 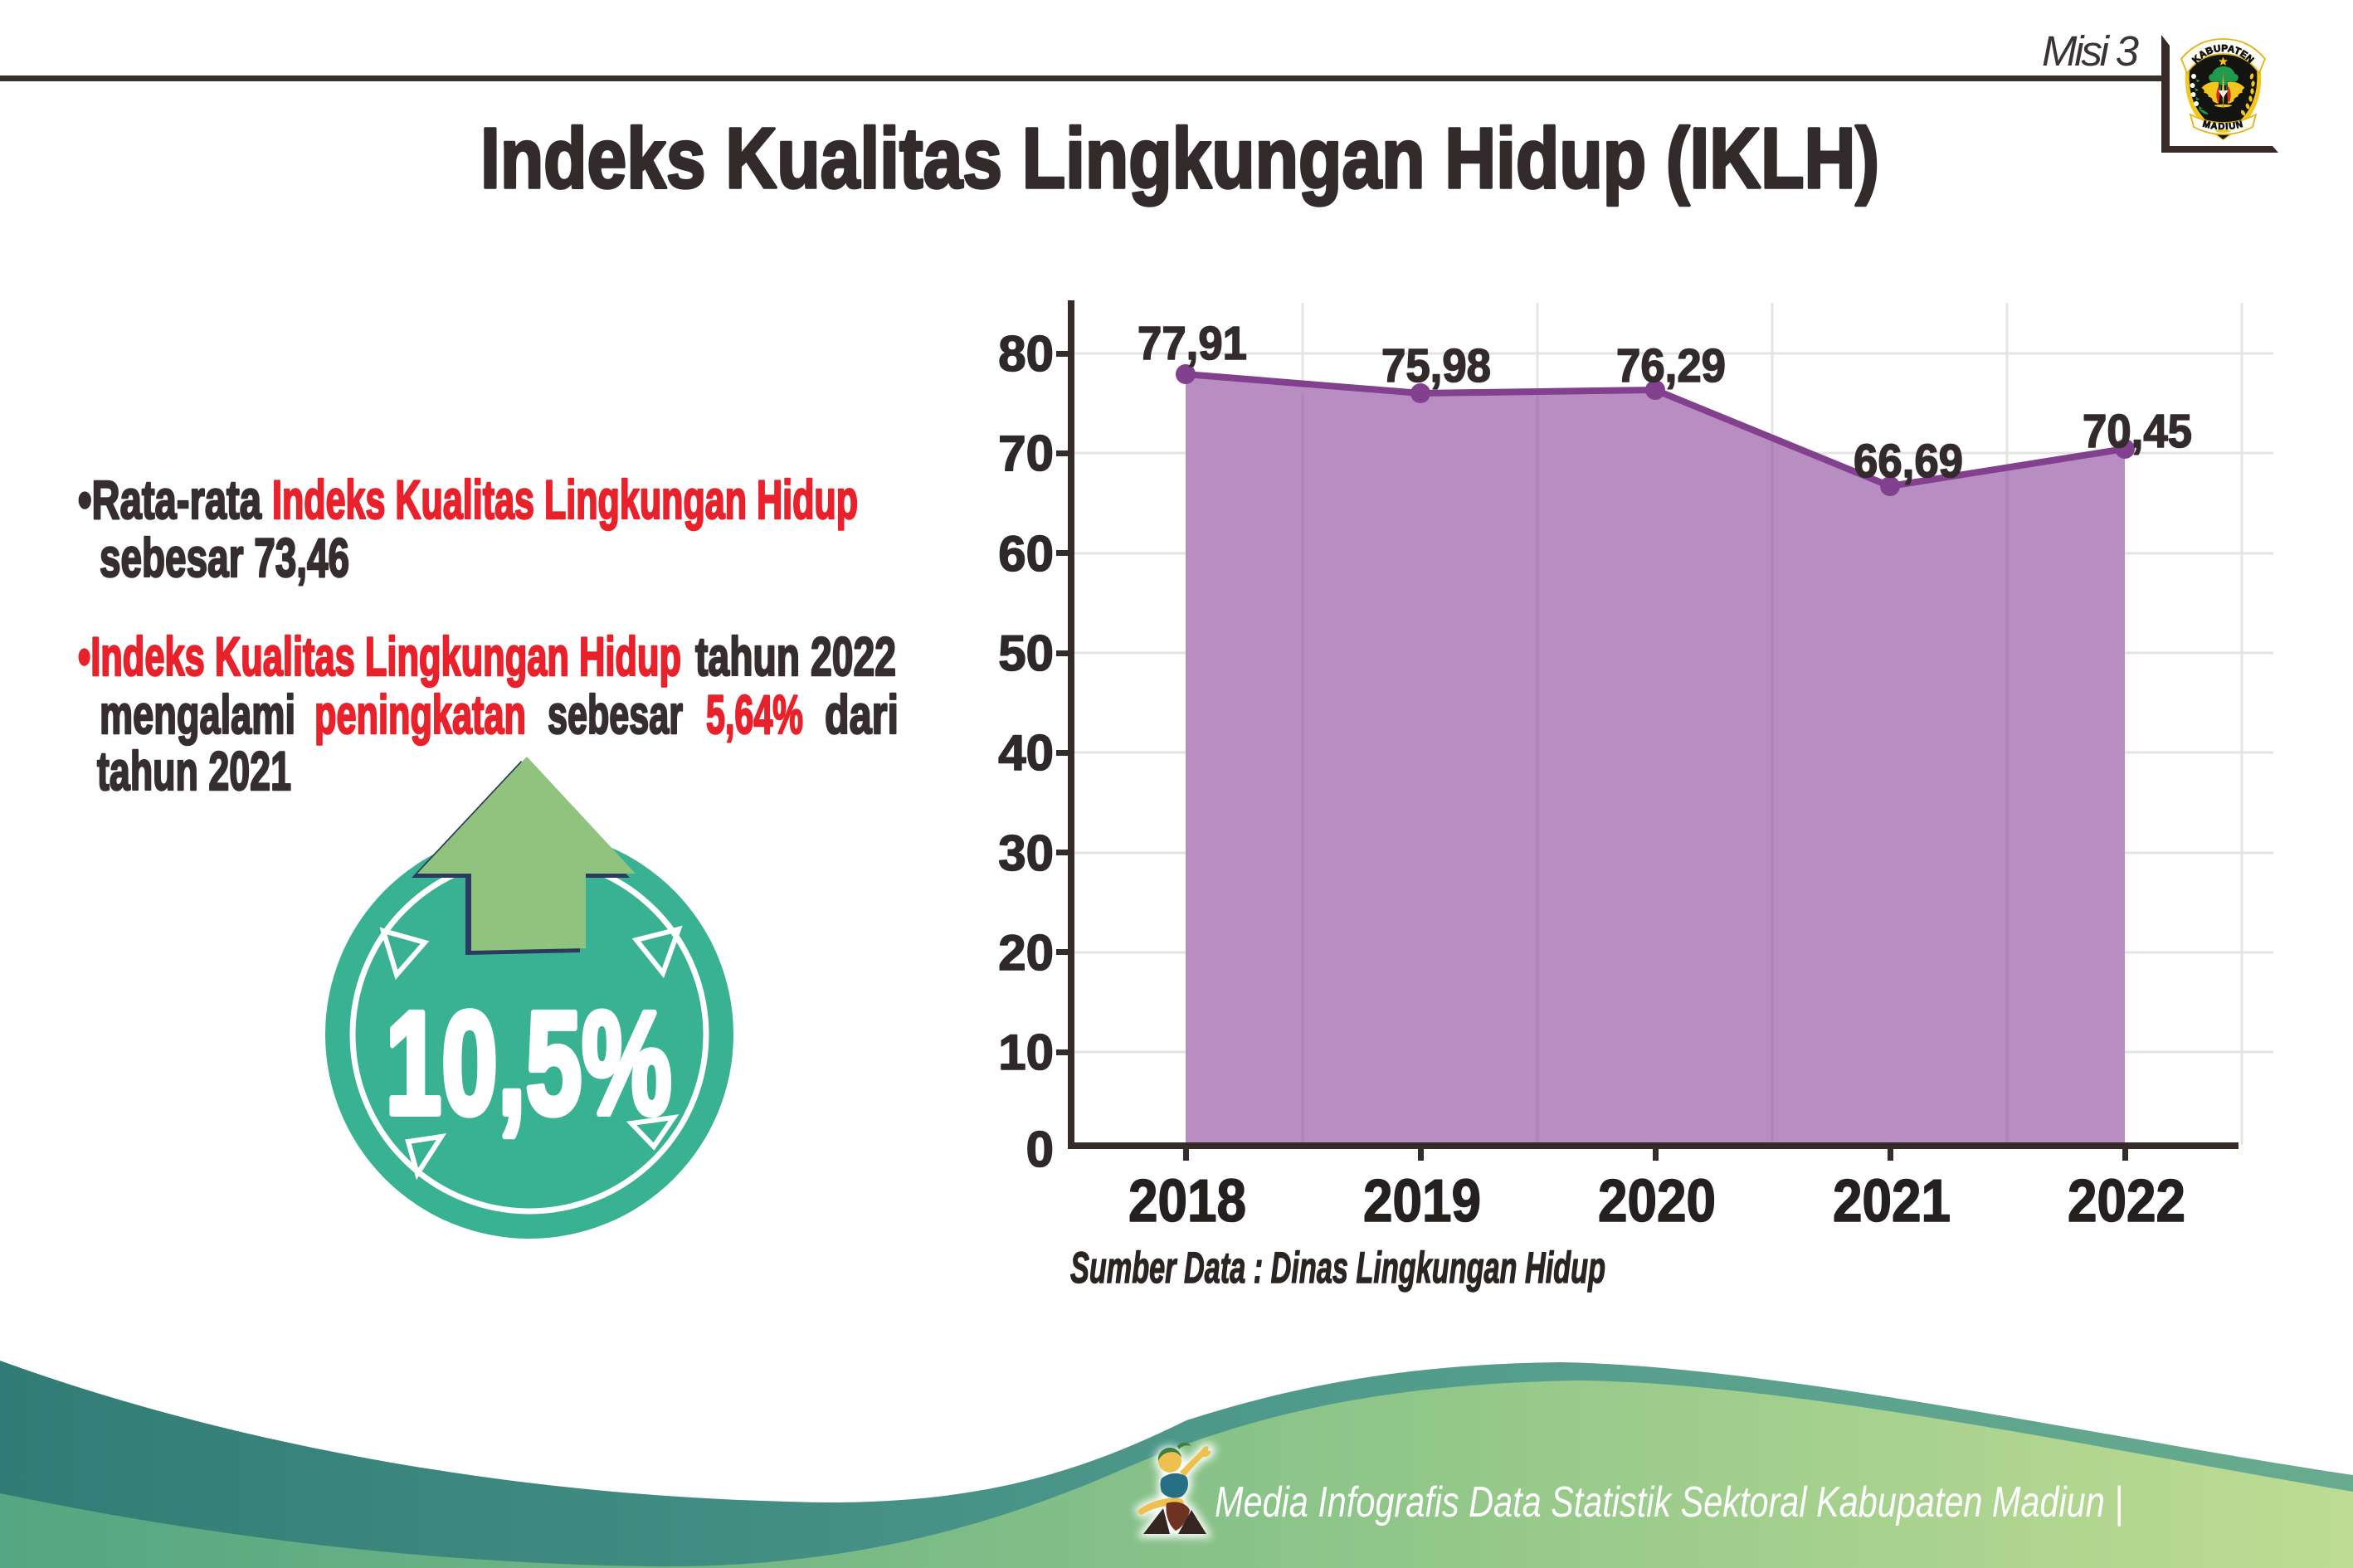 What do you see at coordinates (795, 656) in the screenshot?
I see `svg-text: tahun 2022` at bounding box center [795, 656].